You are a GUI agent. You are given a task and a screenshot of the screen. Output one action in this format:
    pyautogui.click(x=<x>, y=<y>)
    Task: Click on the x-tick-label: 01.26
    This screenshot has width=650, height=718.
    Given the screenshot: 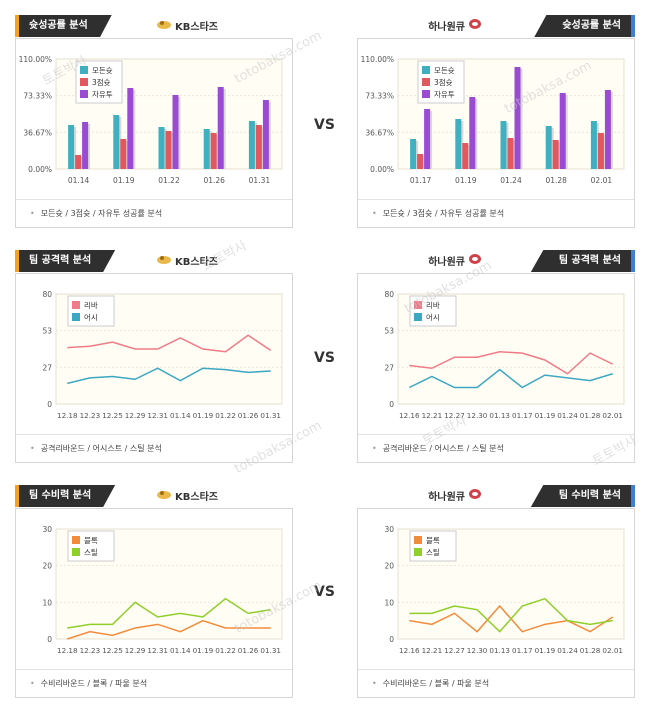 What is the action you would take?
    pyautogui.click(x=248, y=650)
    